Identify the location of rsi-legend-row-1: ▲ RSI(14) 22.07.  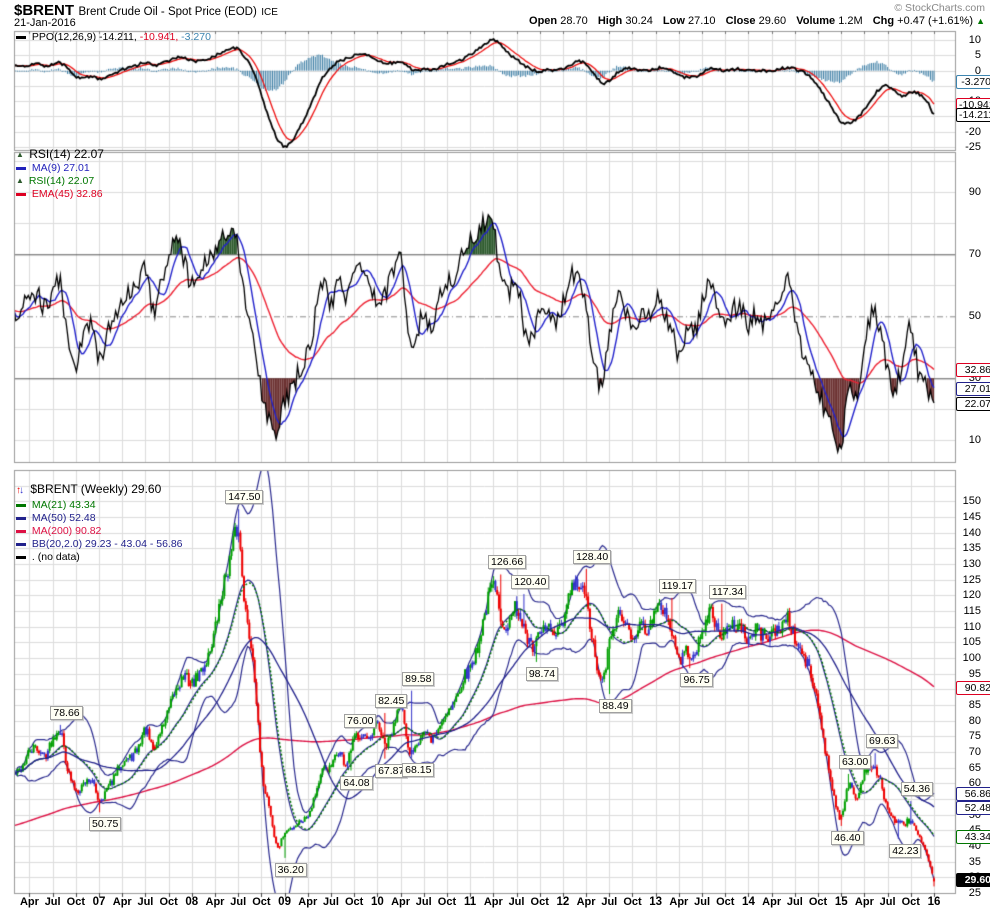
(60, 154).